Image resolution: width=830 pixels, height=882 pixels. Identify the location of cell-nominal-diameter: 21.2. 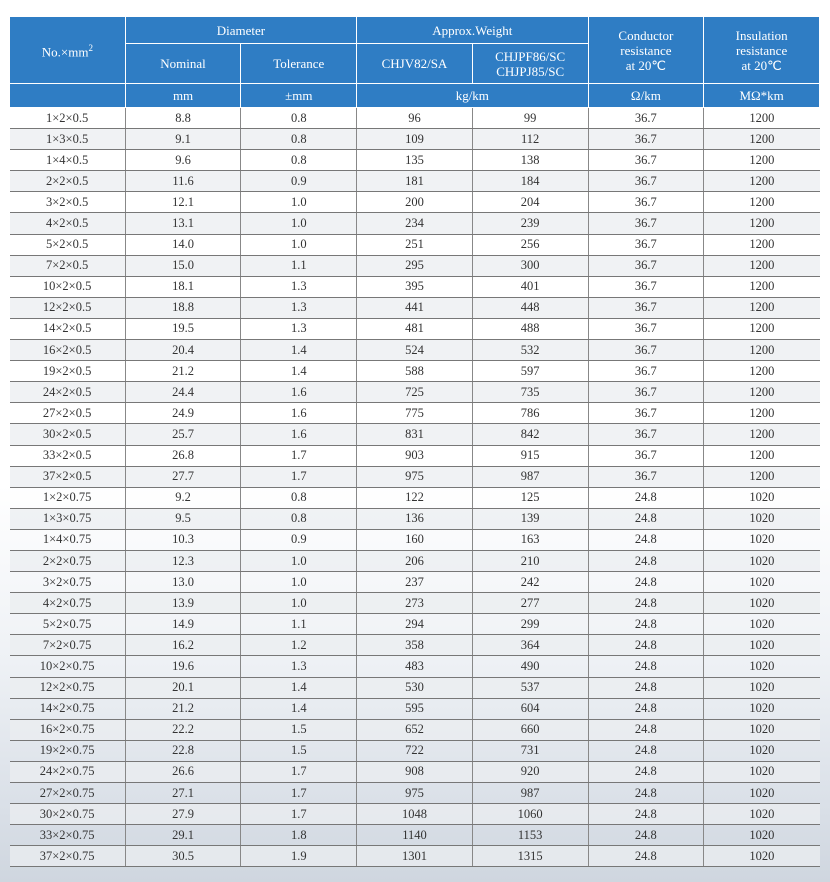
(182, 371).